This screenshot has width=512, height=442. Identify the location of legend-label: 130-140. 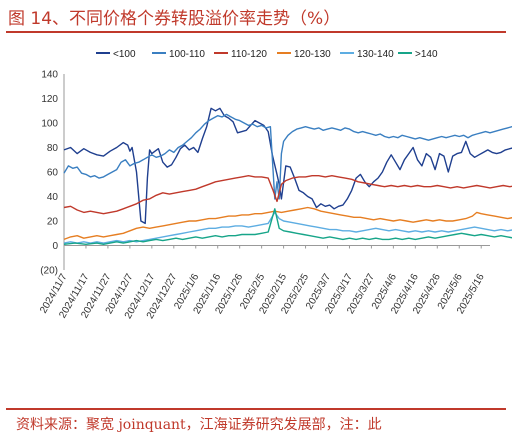
(375, 54).